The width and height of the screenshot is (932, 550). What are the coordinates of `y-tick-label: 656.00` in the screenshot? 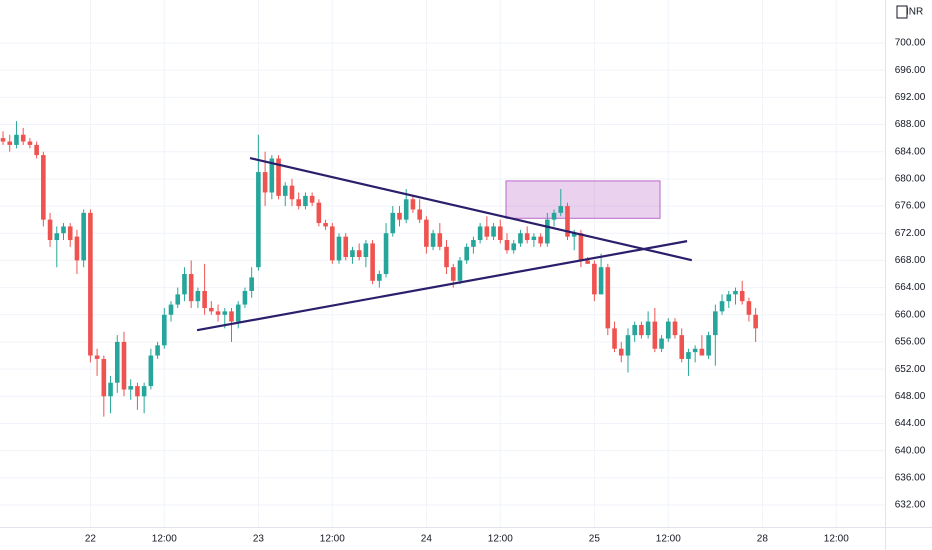 It's located at (910, 342).